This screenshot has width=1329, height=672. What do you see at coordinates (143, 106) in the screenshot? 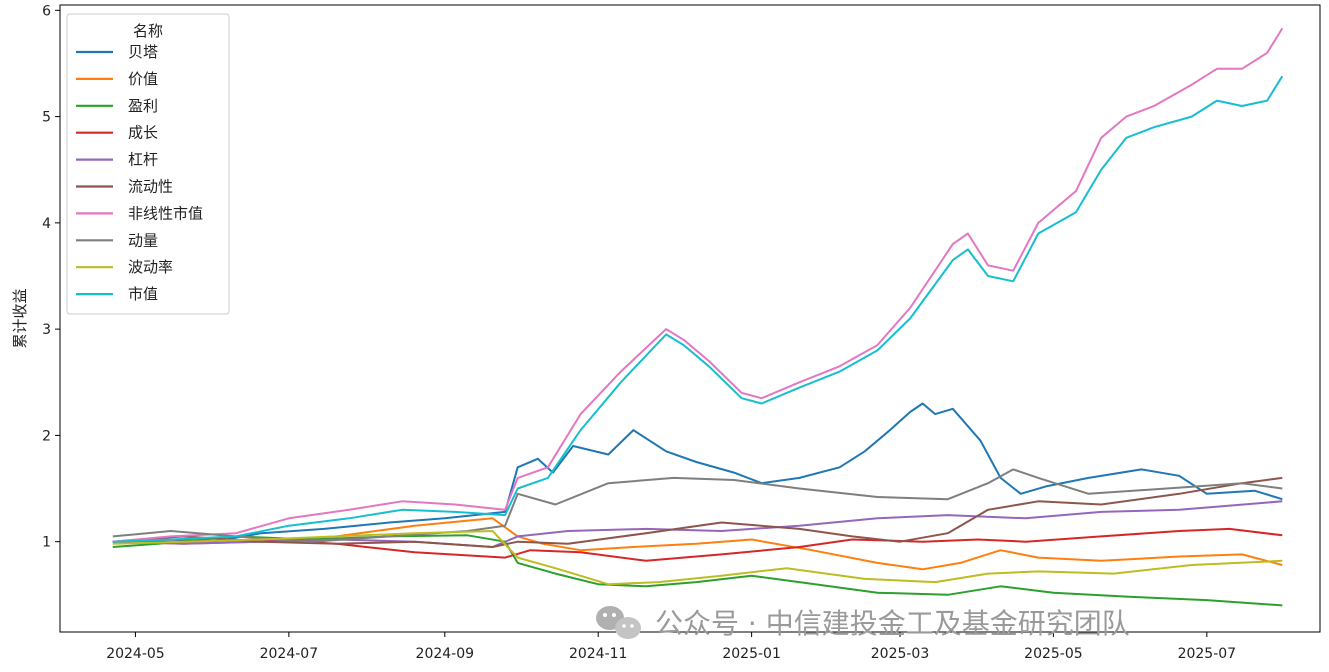
I see `legend-label: 盈利` at bounding box center [143, 106].